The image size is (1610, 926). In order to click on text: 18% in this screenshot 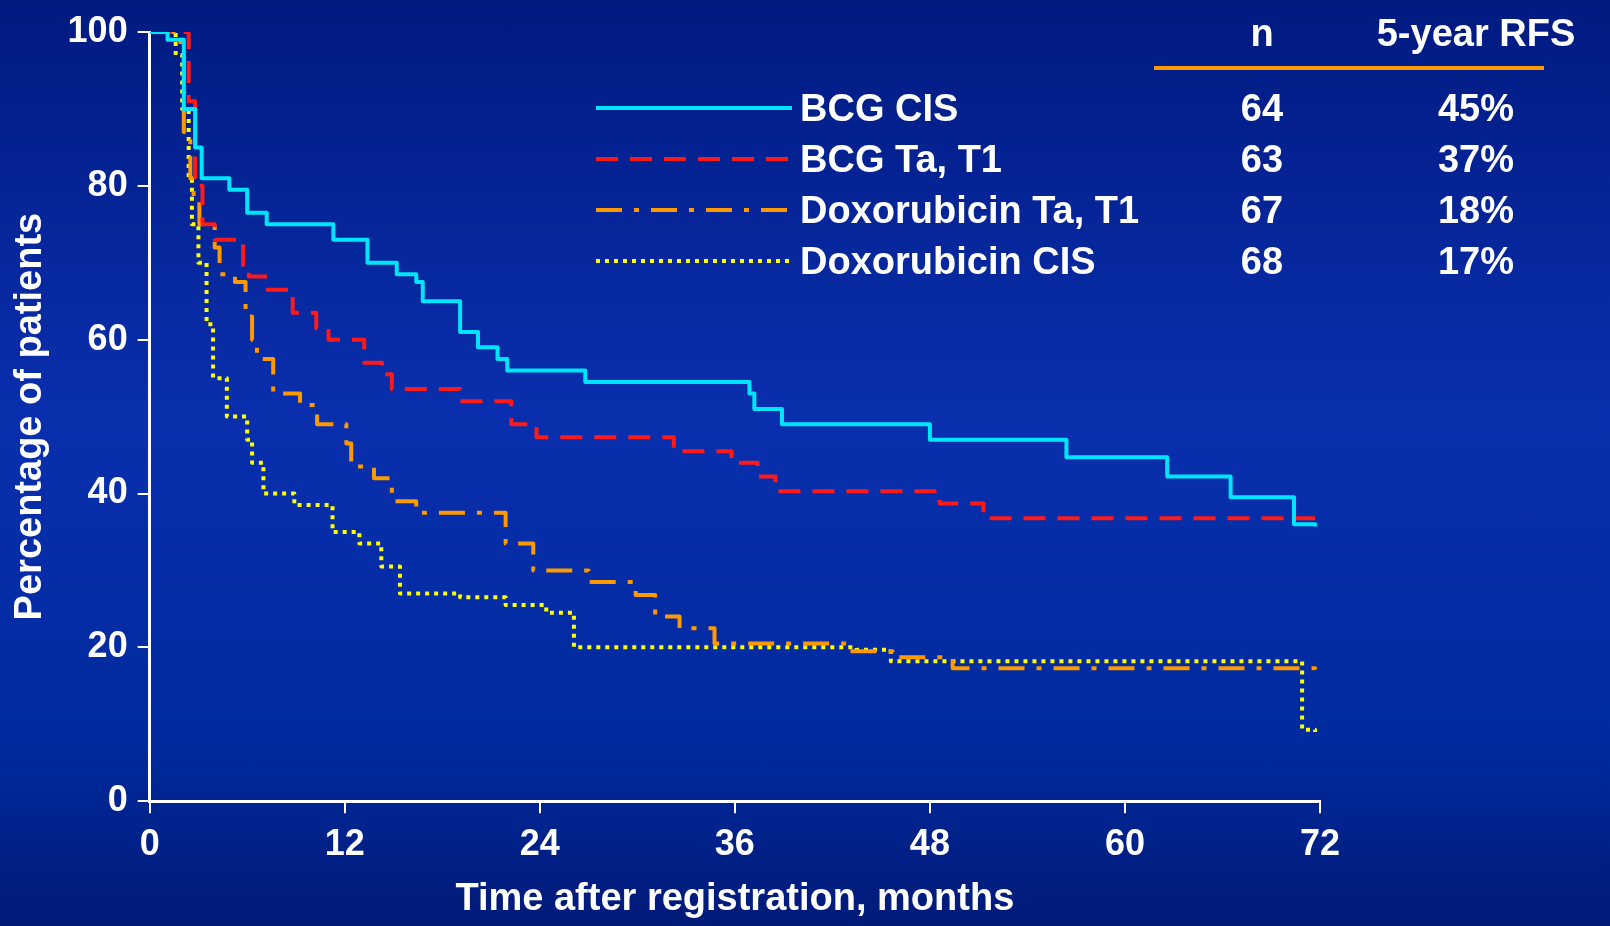, I will do `click(1476, 210)`.